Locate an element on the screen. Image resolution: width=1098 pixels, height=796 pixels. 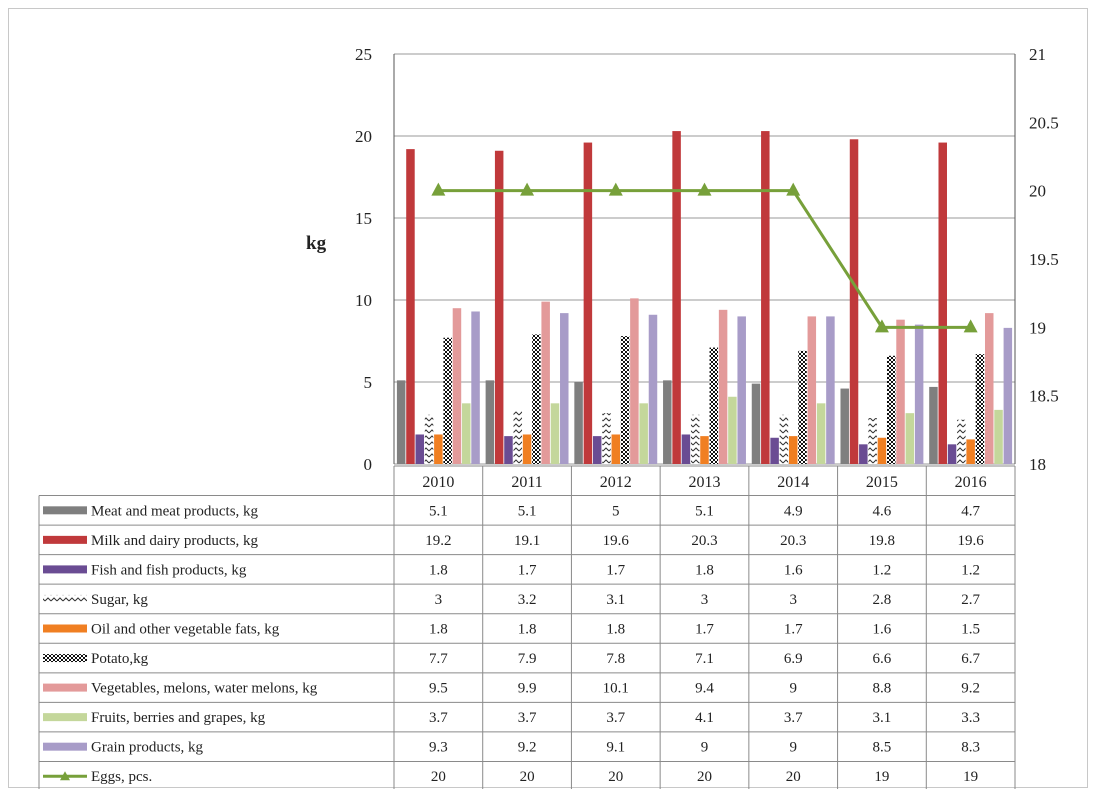
data-label: 6.7 is located at coordinates (970, 659).